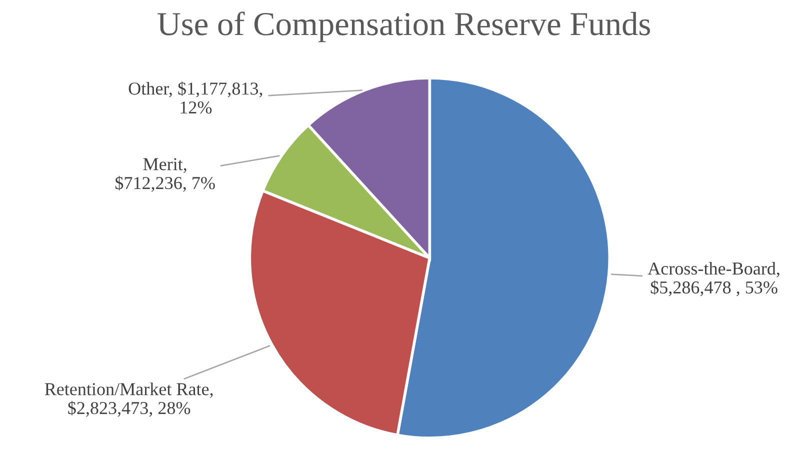  Describe the element at coordinates (195, 97) in the screenshot. I see `slice-label: Other, $1,177,813, 12%` at that location.